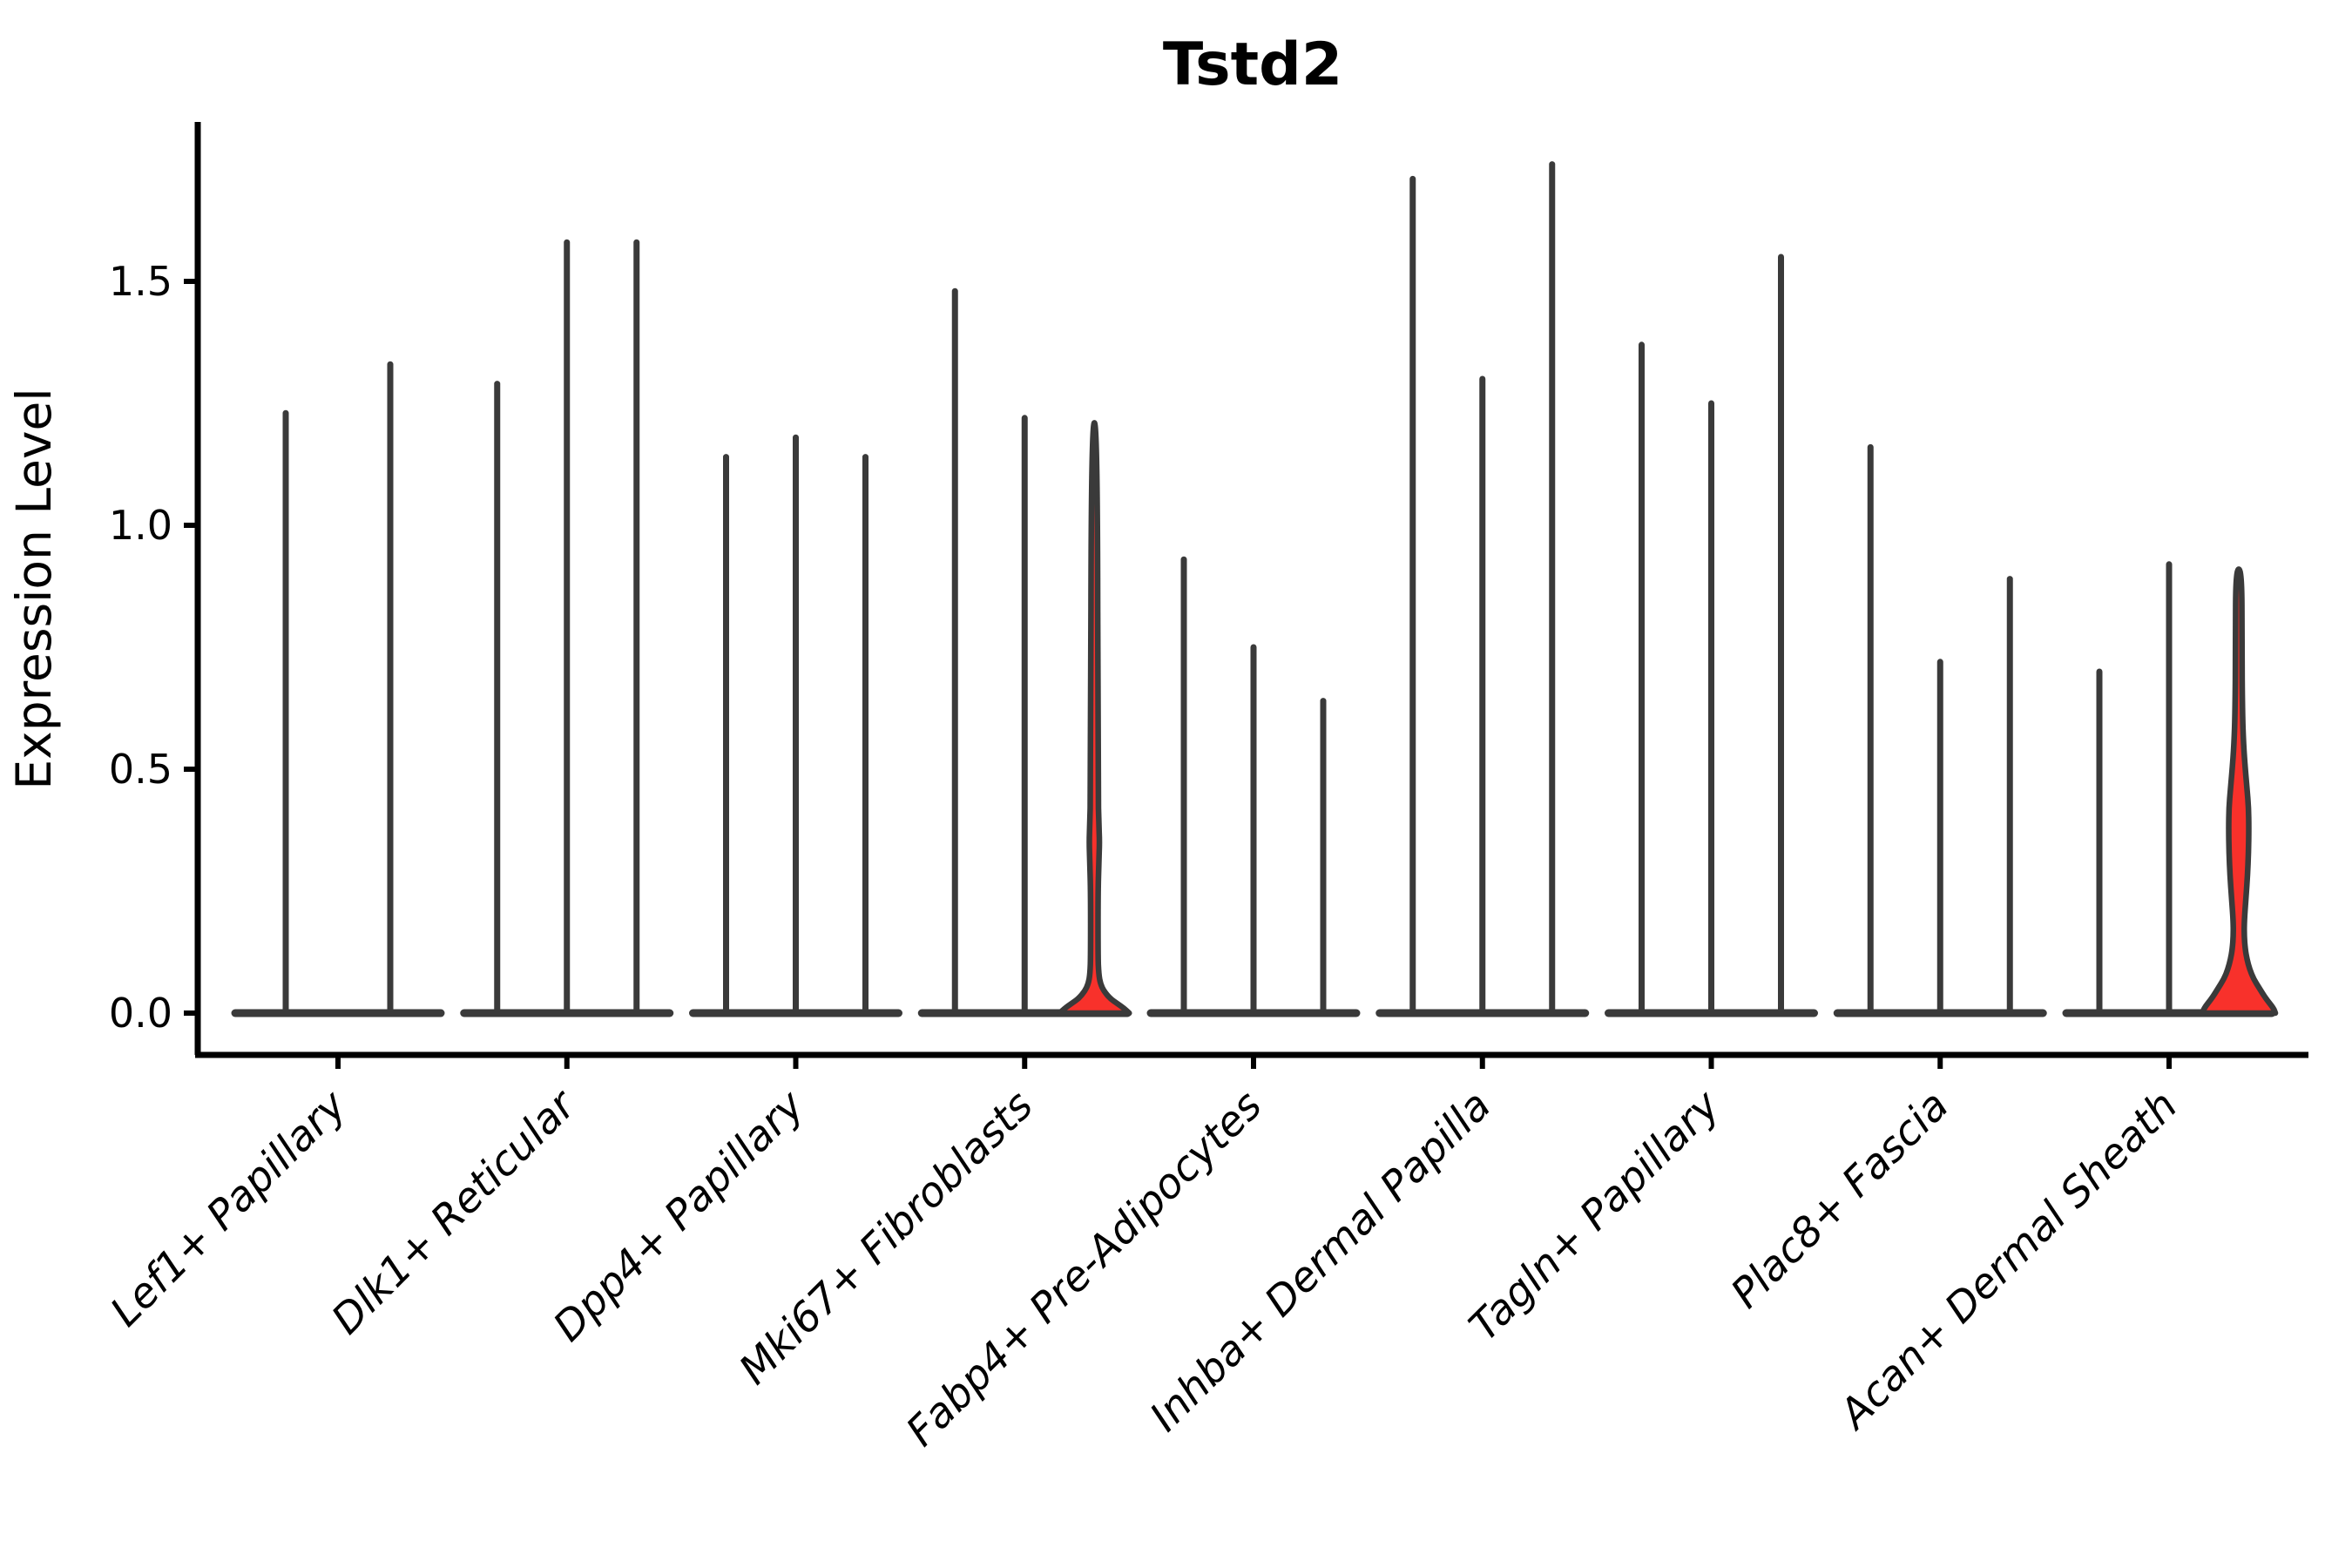 This screenshot has height=1568, width=2352. Describe the element at coordinates (1252, 64) in the screenshot. I see `chart-title: Tstd2` at that location.